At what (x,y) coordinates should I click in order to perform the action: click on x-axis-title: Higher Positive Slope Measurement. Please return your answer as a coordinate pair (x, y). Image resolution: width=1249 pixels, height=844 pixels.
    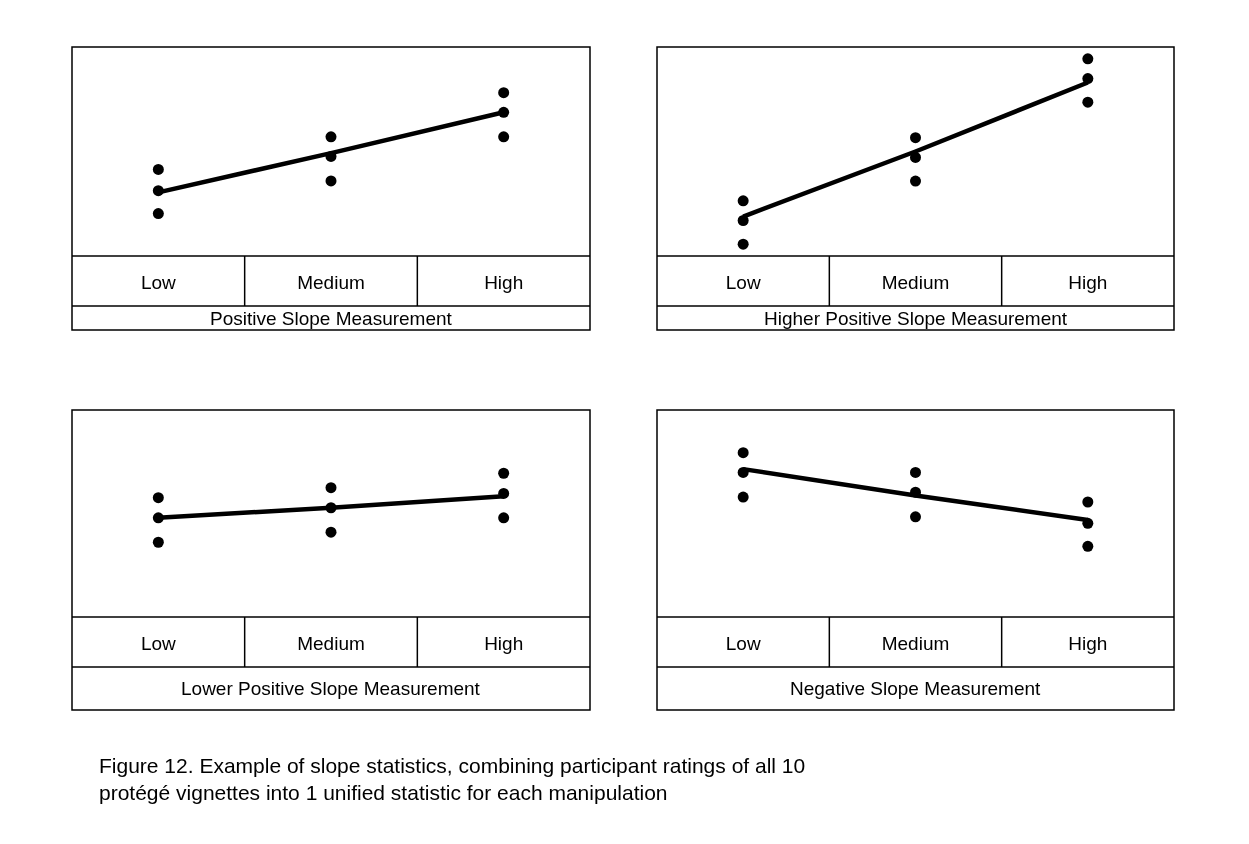
    Looking at the image, I should click on (916, 318).